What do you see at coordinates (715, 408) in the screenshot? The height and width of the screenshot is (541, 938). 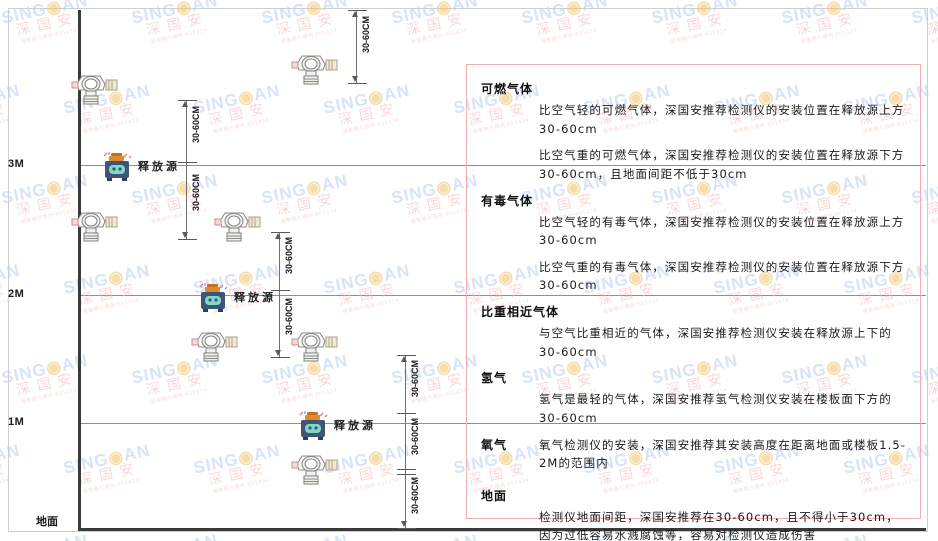 I see `section-paragraph: 氢气是最轻的气体，深国安推荐氢气检测仪安装在楼板面下方的30-60cm` at bounding box center [715, 408].